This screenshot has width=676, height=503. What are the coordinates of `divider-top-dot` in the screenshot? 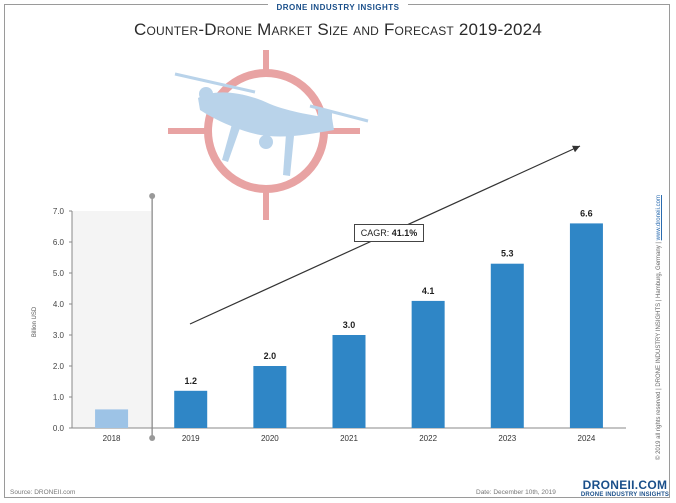 It's located at (152, 196).